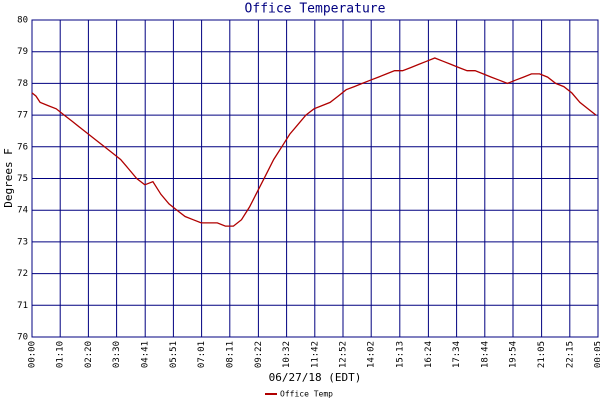 This screenshot has height=400, width=600. I want to click on y-tick-label: 74, so click(22, 211).